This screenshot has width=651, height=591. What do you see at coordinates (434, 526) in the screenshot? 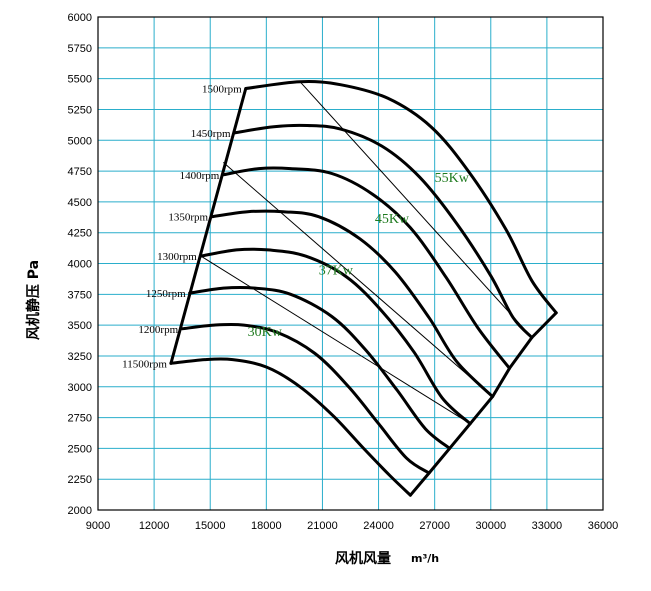
I see `x-tick-label: 27000` at bounding box center [434, 526].